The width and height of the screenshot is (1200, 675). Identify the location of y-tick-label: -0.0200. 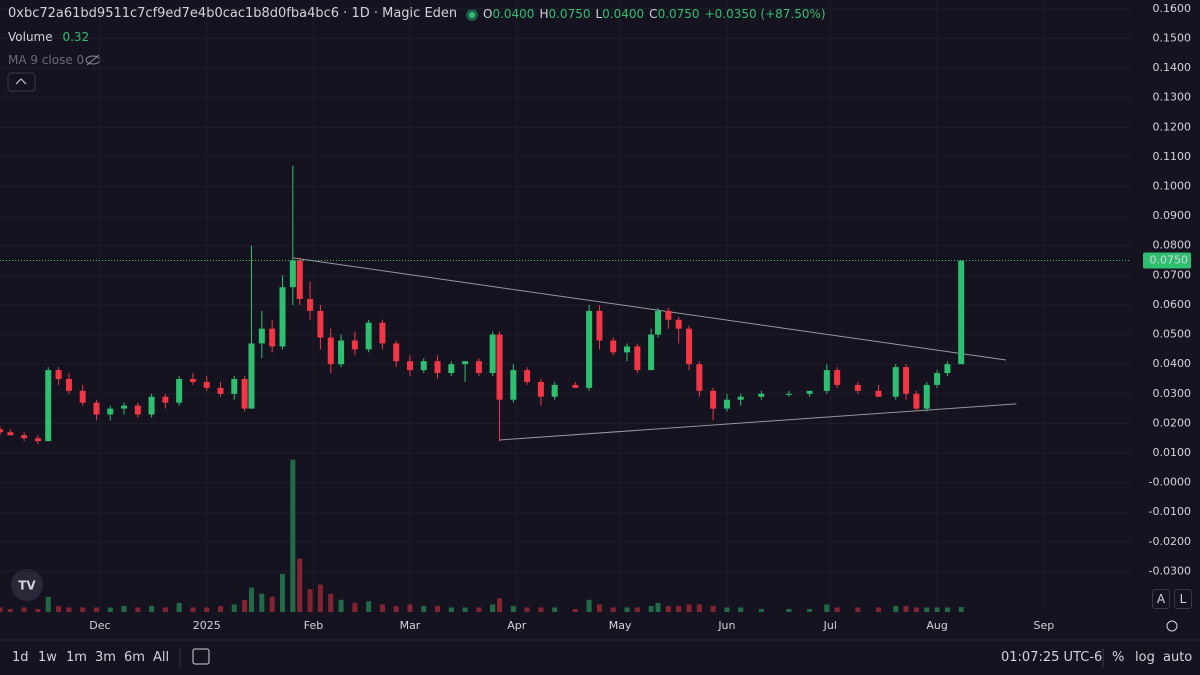
(1170, 541).